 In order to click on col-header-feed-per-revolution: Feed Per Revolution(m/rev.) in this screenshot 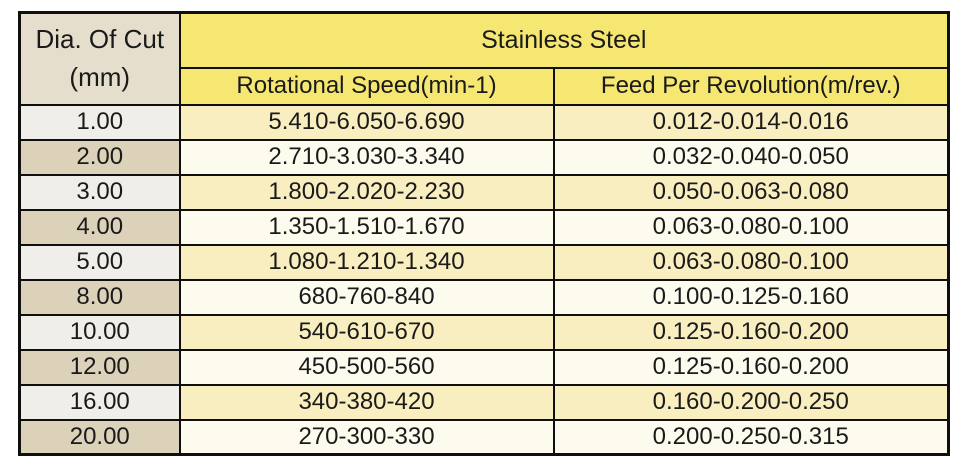, I will do `click(751, 86)`.